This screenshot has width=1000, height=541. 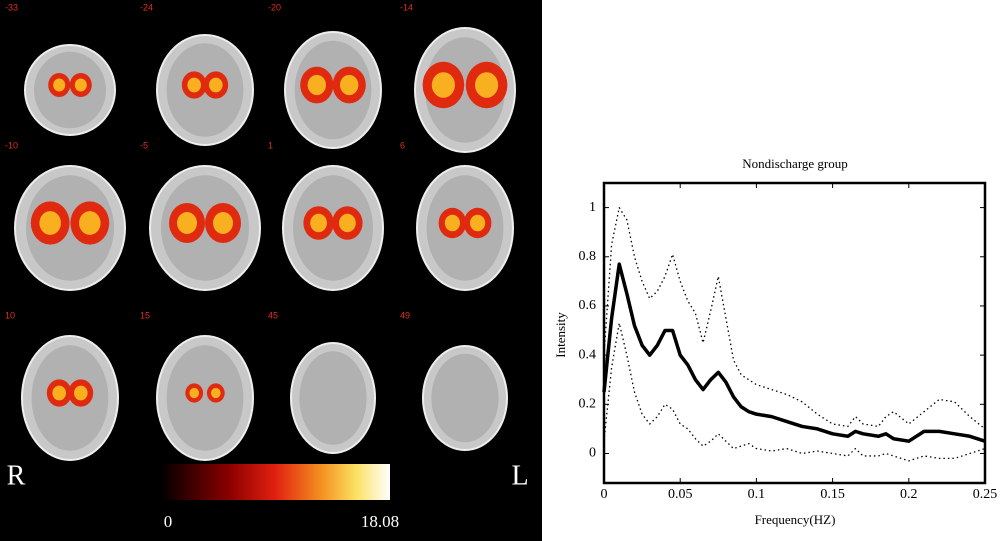 I want to click on slice-label: 45, so click(x=273, y=315).